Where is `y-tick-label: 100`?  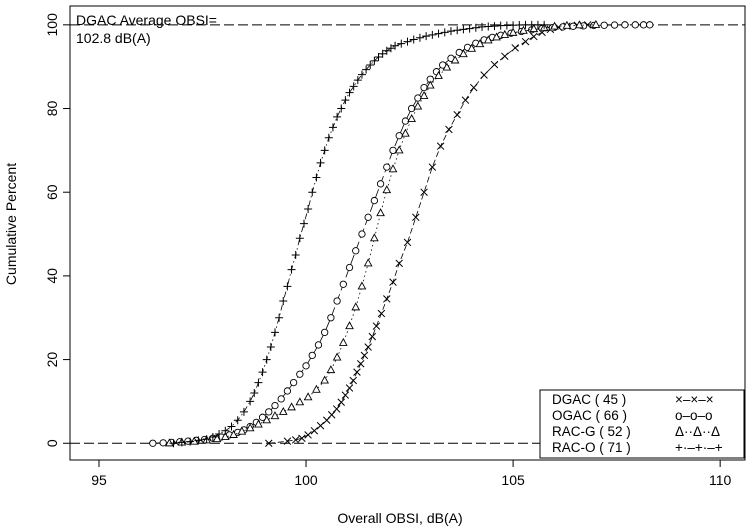
y-tick-label: 100 is located at coordinates (52, 25).